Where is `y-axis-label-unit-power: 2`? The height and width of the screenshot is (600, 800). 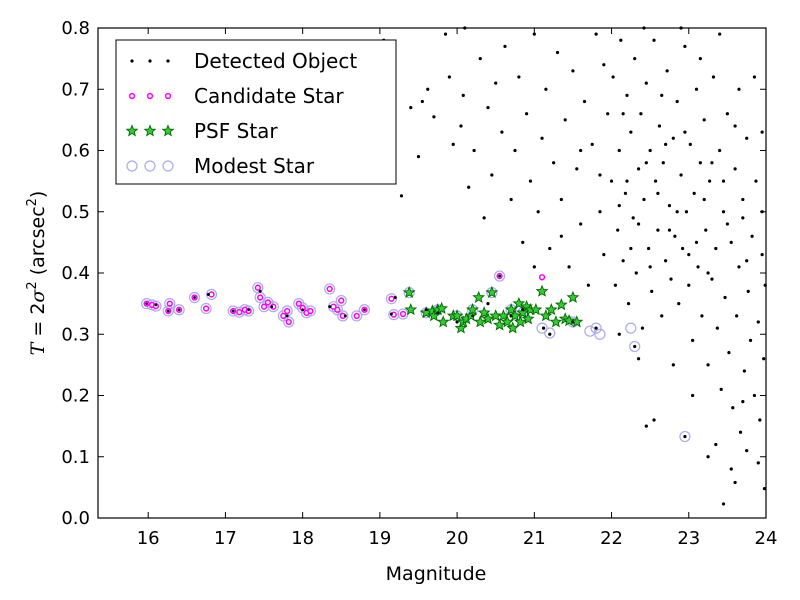 y-axis-label-unit-power: 2 is located at coordinates (32, 202).